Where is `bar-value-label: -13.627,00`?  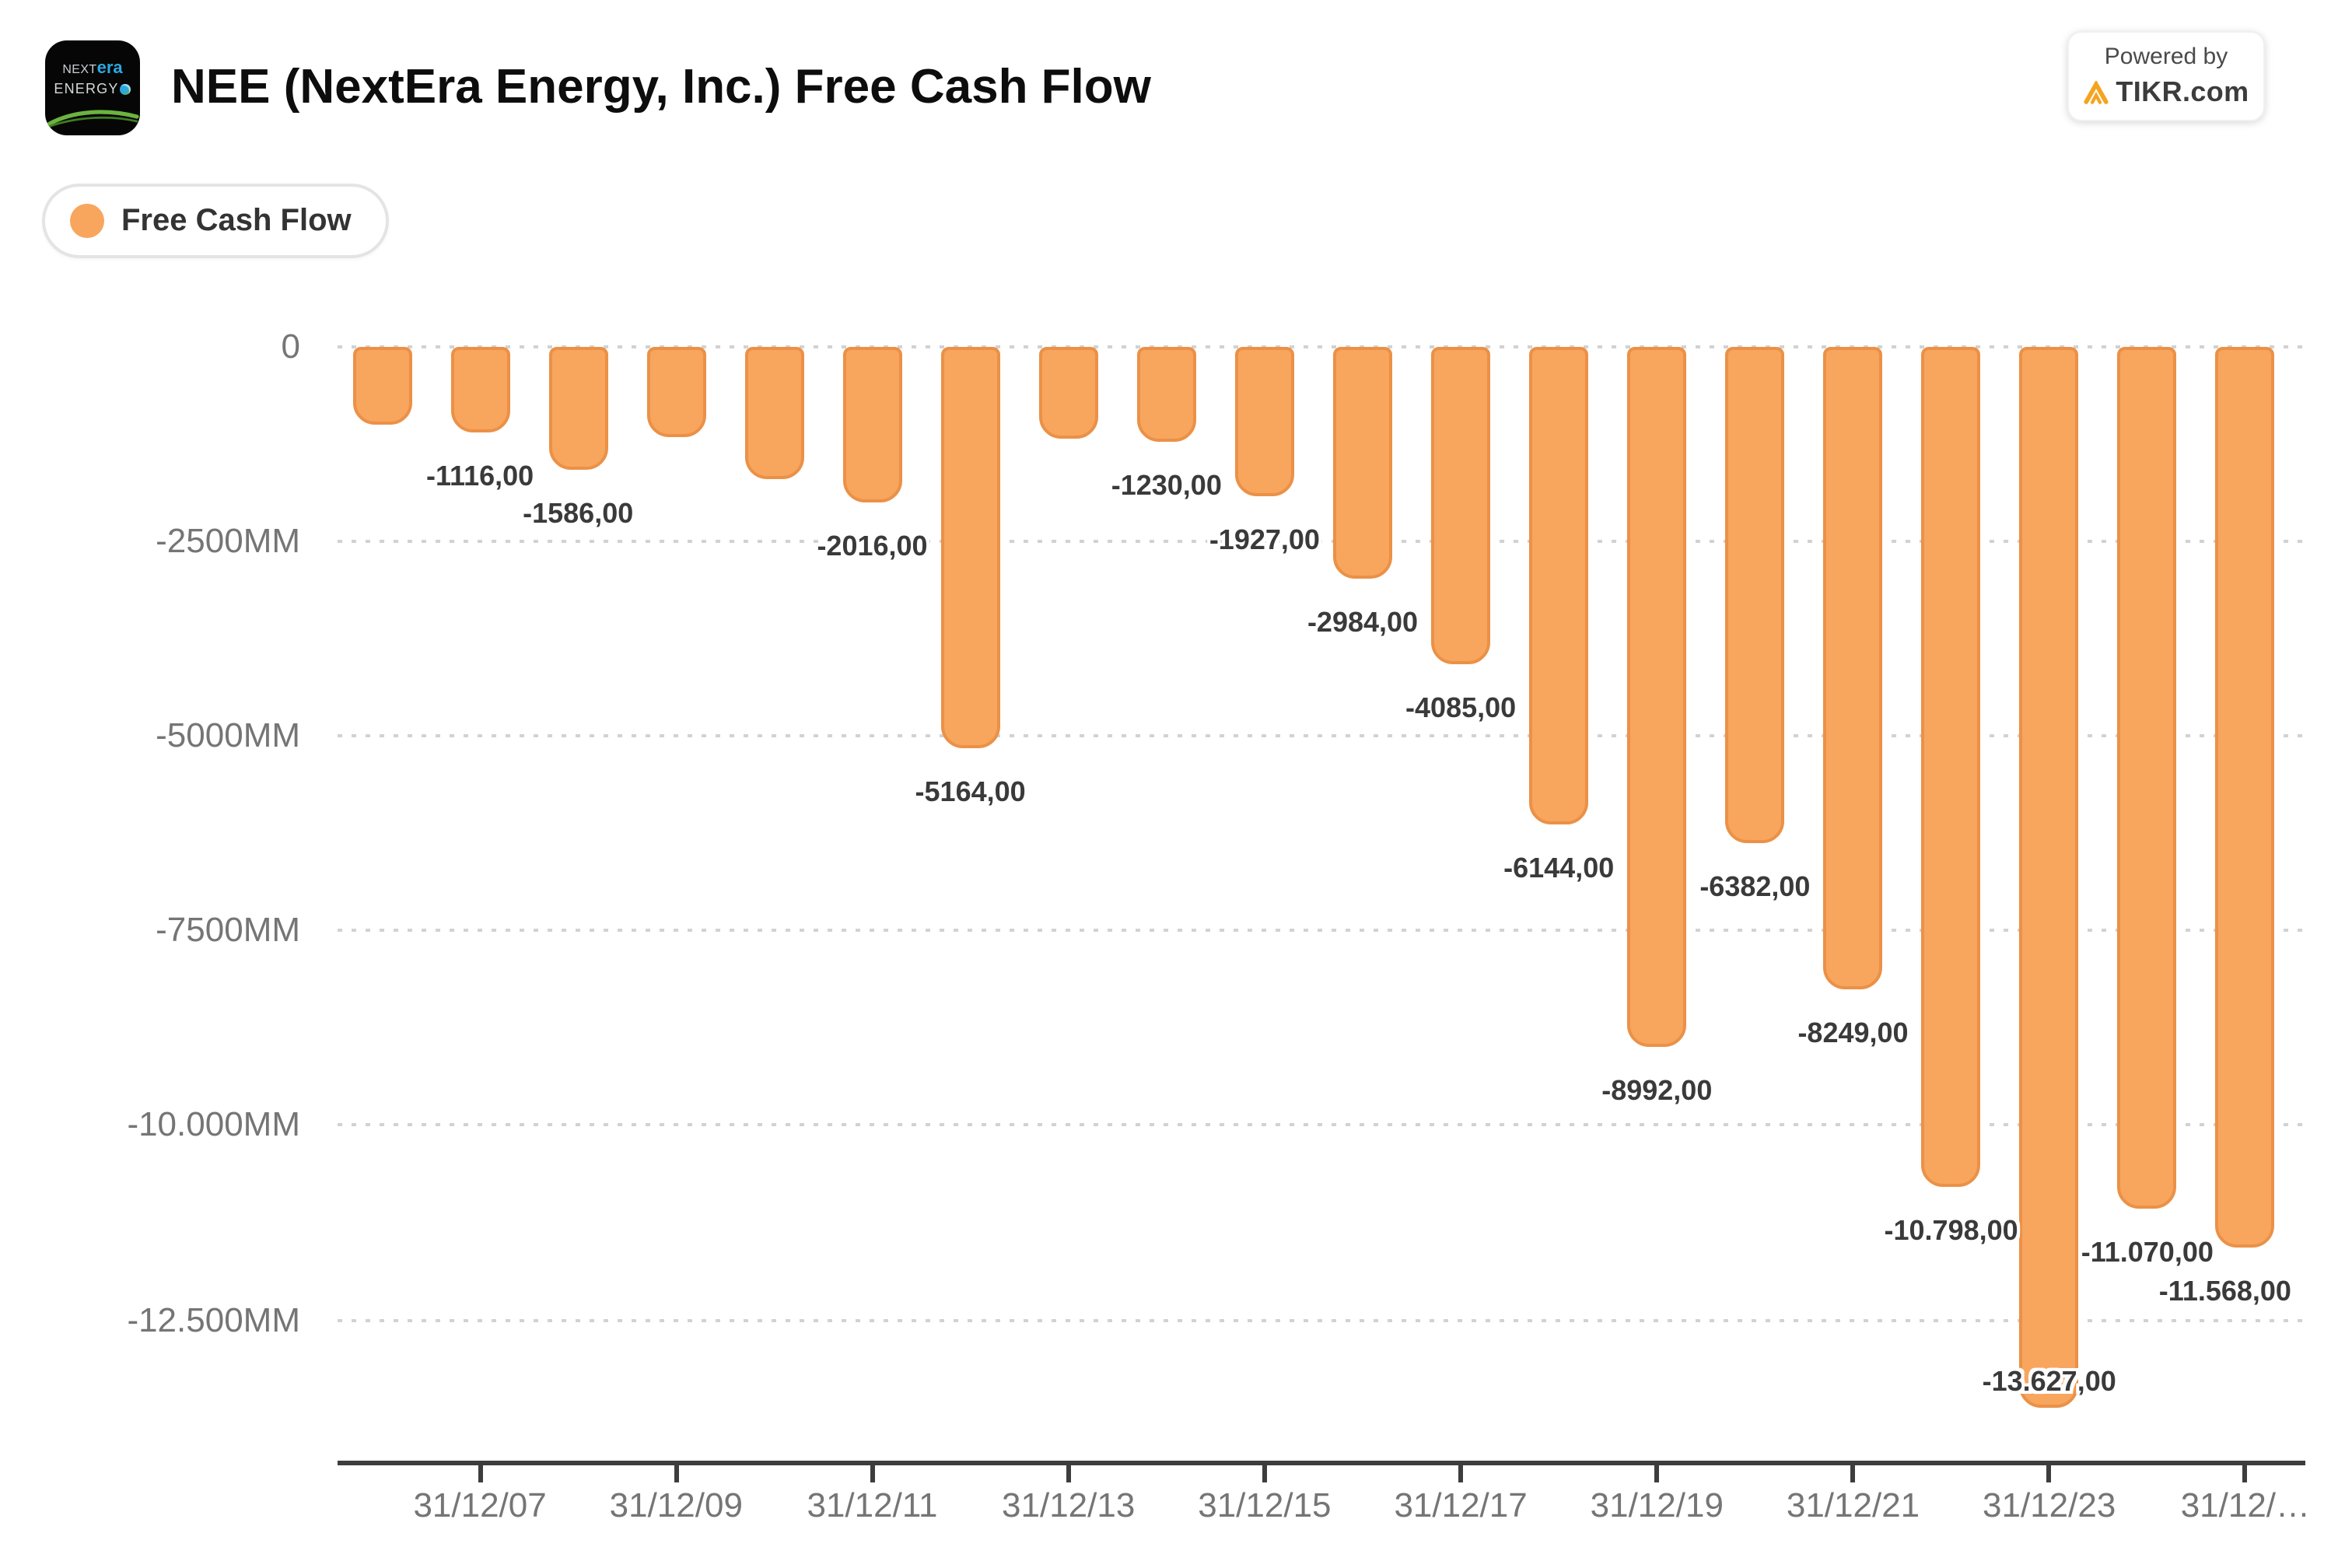 bar-value-label: -13.627,00 is located at coordinates (2049, 1381).